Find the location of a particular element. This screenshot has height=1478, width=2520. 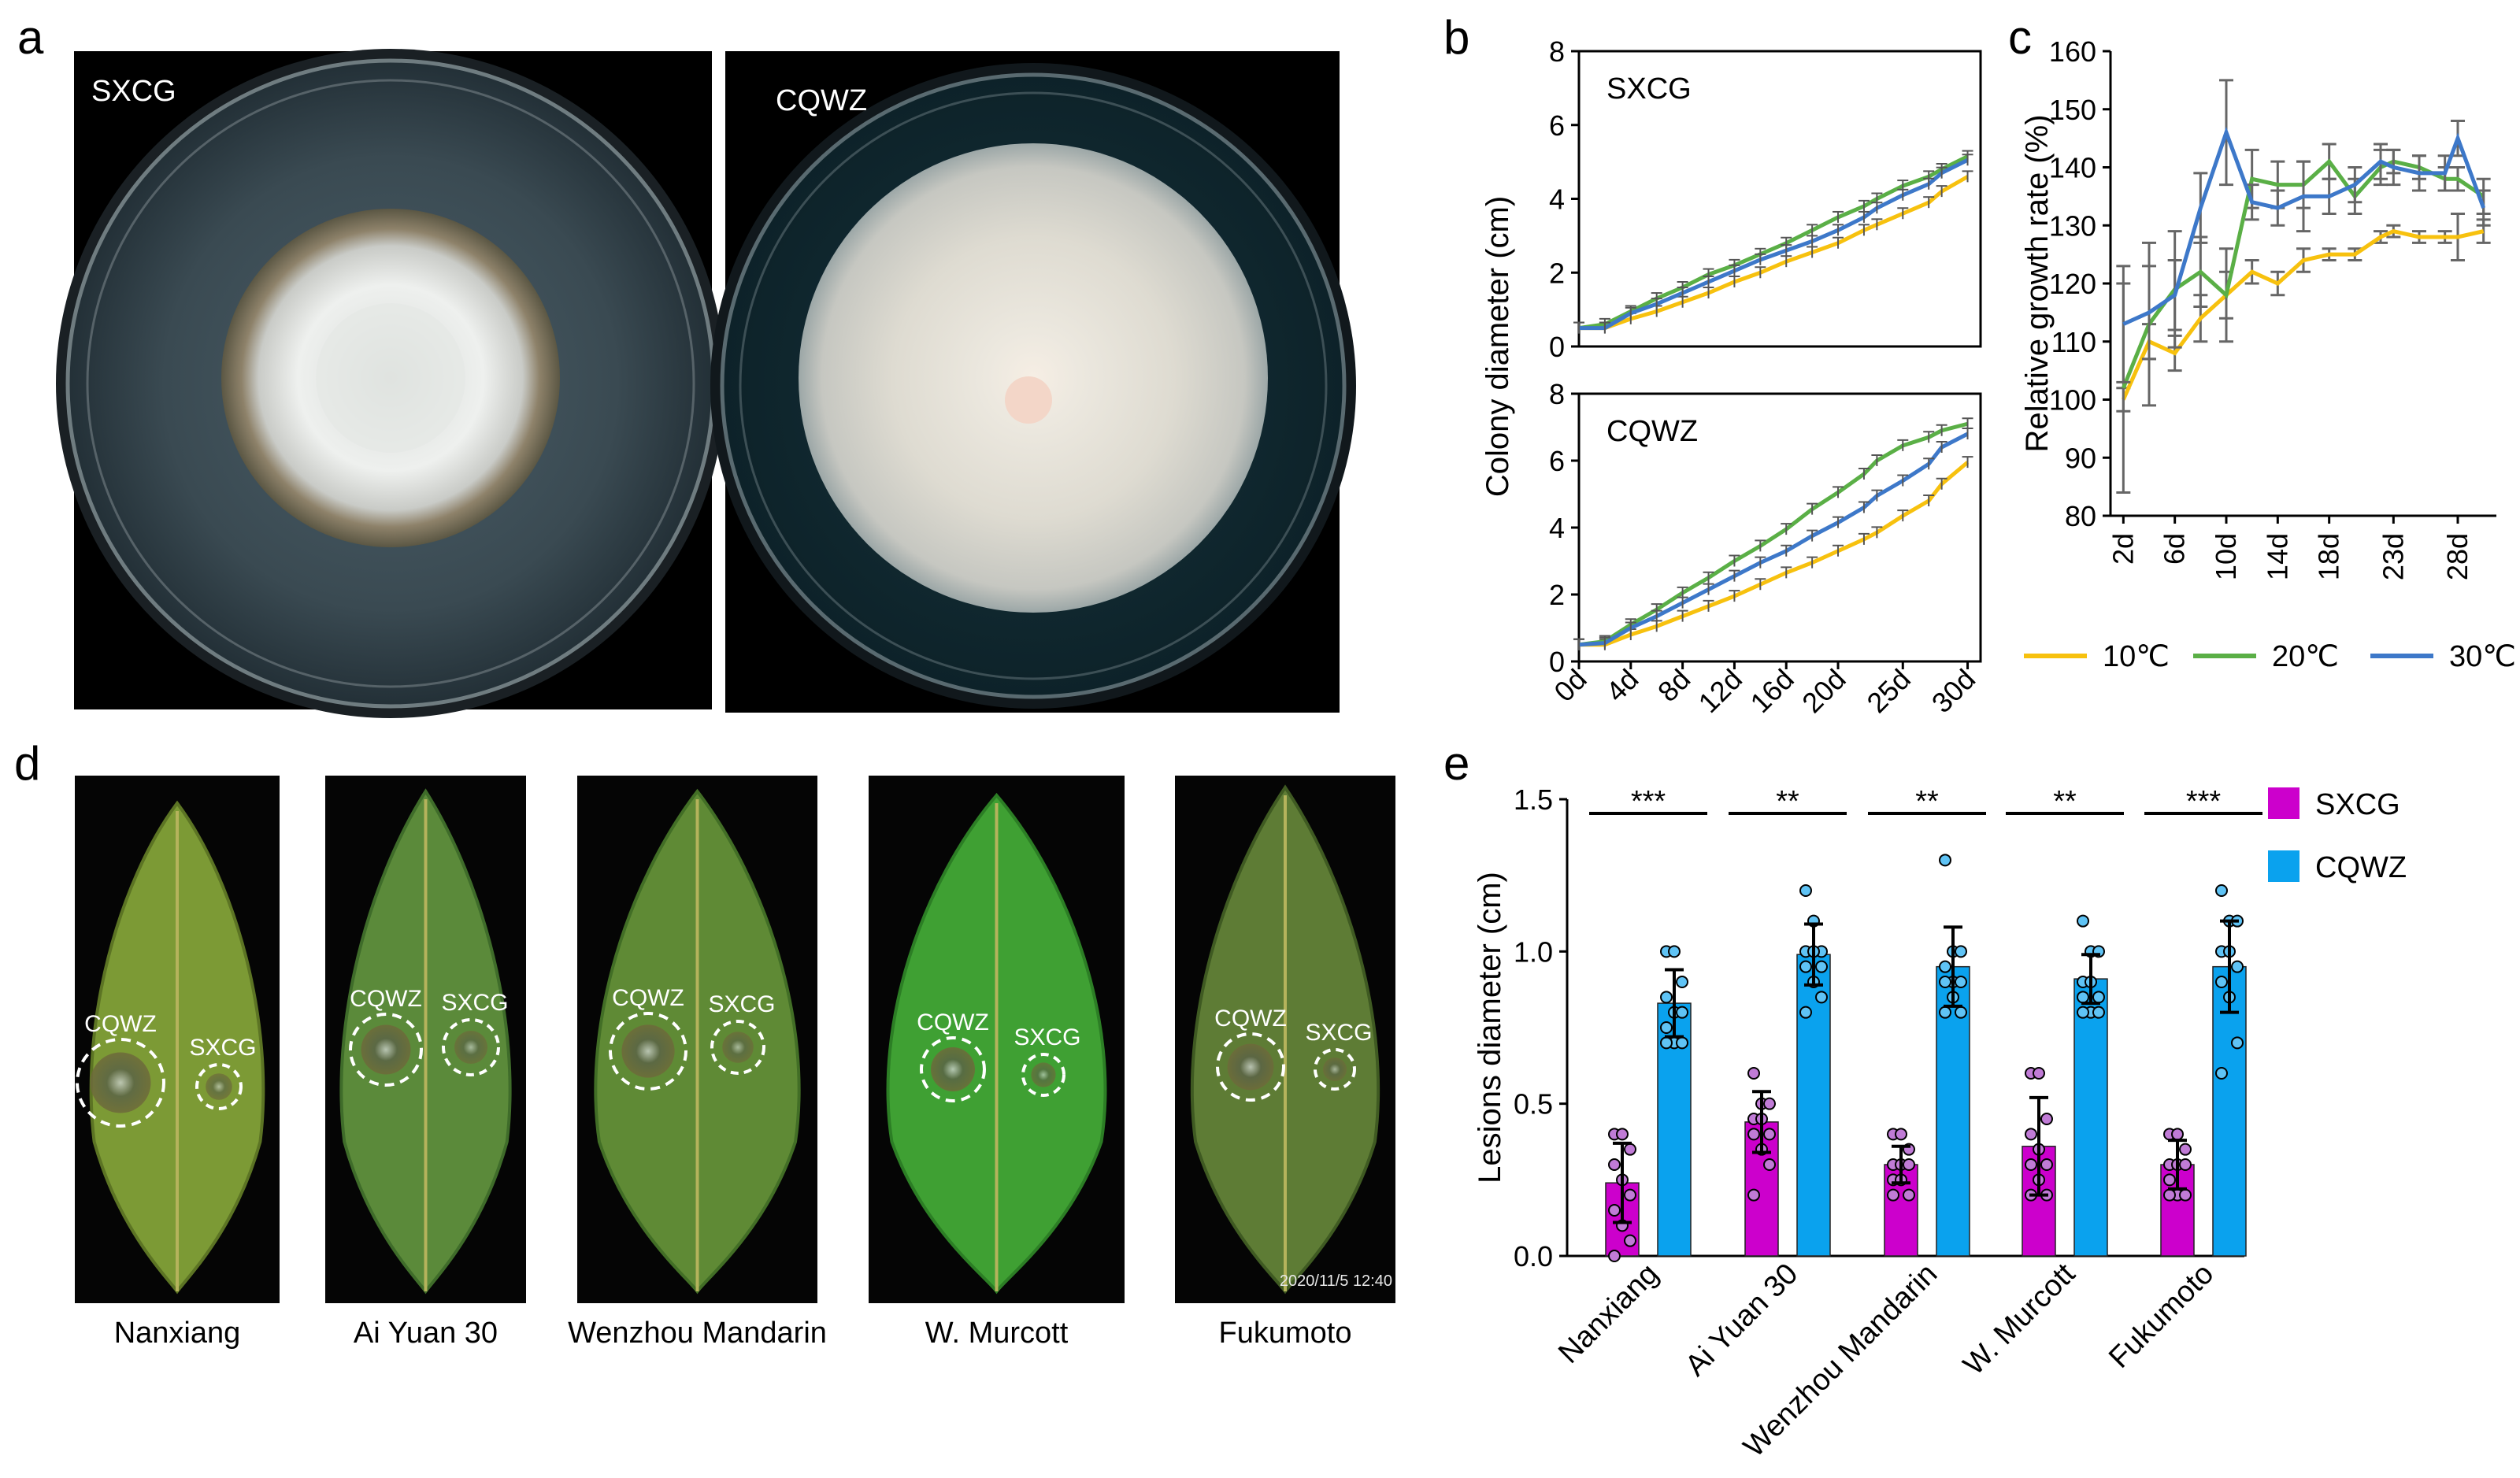

y-tick-label: 4 is located at coordinates (1557, 528).